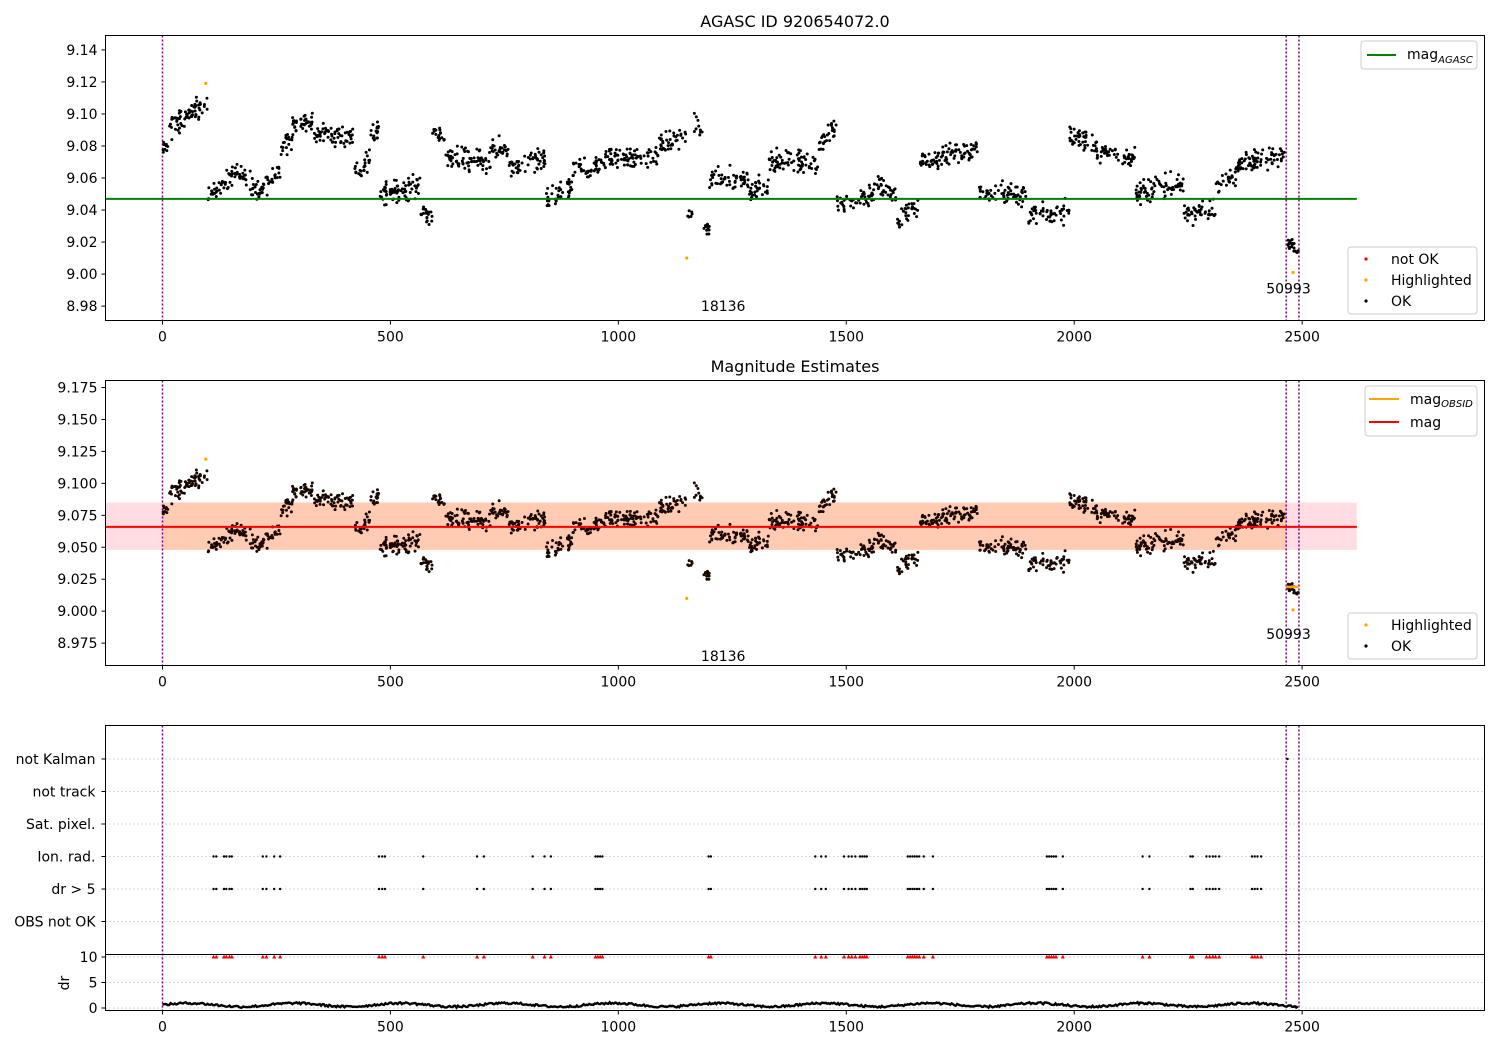 Image resolution: width=1500 pixels, height=1050 pixels. What do you see at coordinates (794, 21) in the screenshot?
I see `panel1-title: AGASC ID 920654072.0` at bounding box center [794, 21].